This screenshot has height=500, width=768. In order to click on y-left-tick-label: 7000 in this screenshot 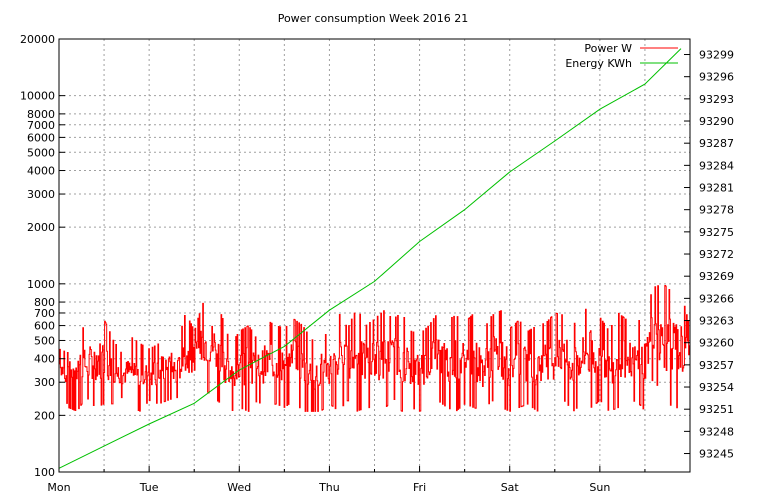, I will do `click(41, 125)`.